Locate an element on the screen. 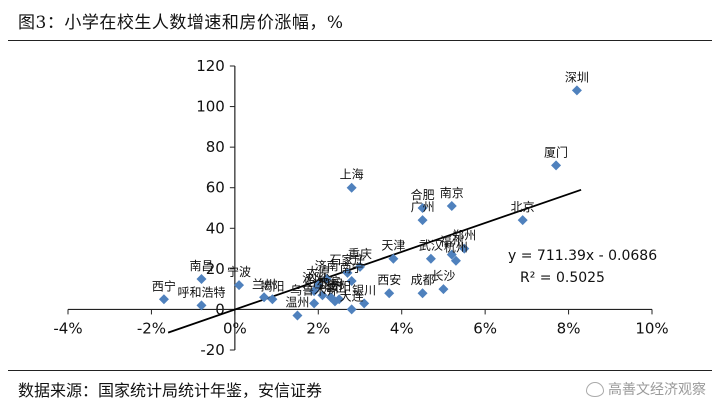 The height and width of the screenshot is (413, 720). x-tick-label: 4% is located at coordinates (402, 328).